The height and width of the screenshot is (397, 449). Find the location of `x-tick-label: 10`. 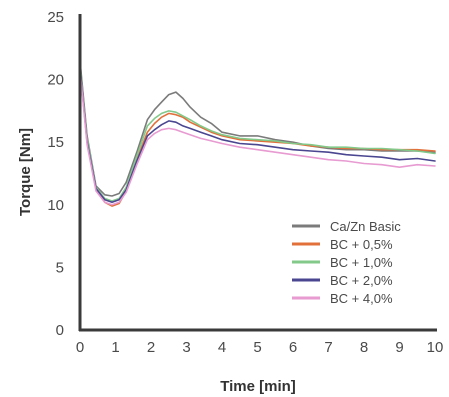

x-tick-label: 10 is located at coordinates (435, 347).